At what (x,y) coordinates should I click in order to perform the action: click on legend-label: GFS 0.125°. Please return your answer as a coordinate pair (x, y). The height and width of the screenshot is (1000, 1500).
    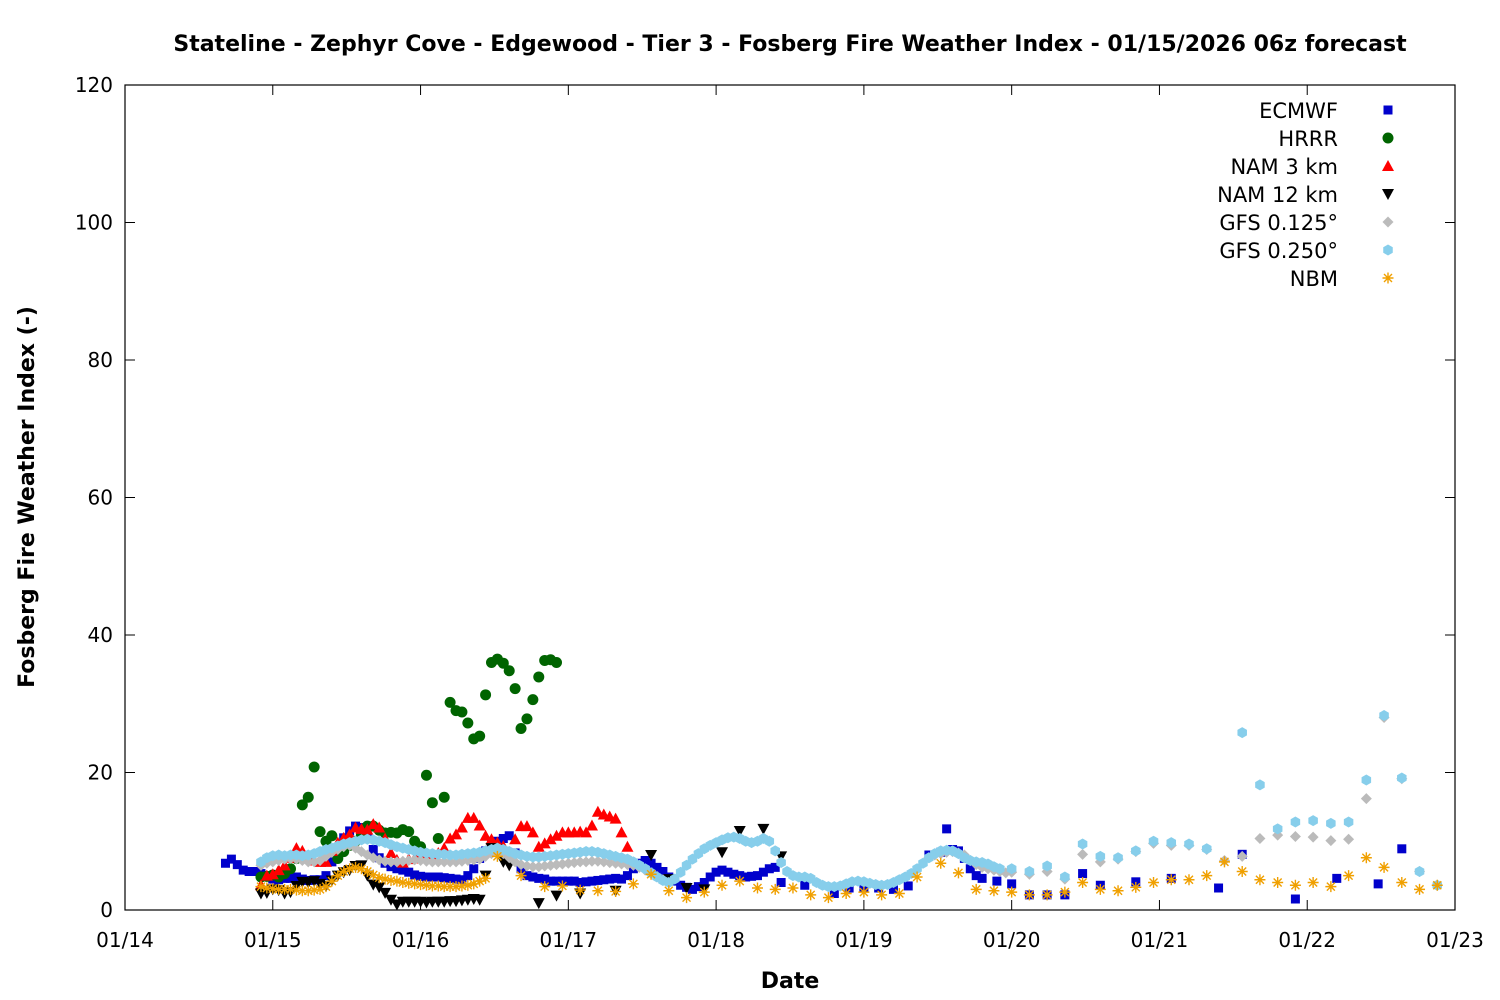
    Looking at the image, I should click on (1278, 223).